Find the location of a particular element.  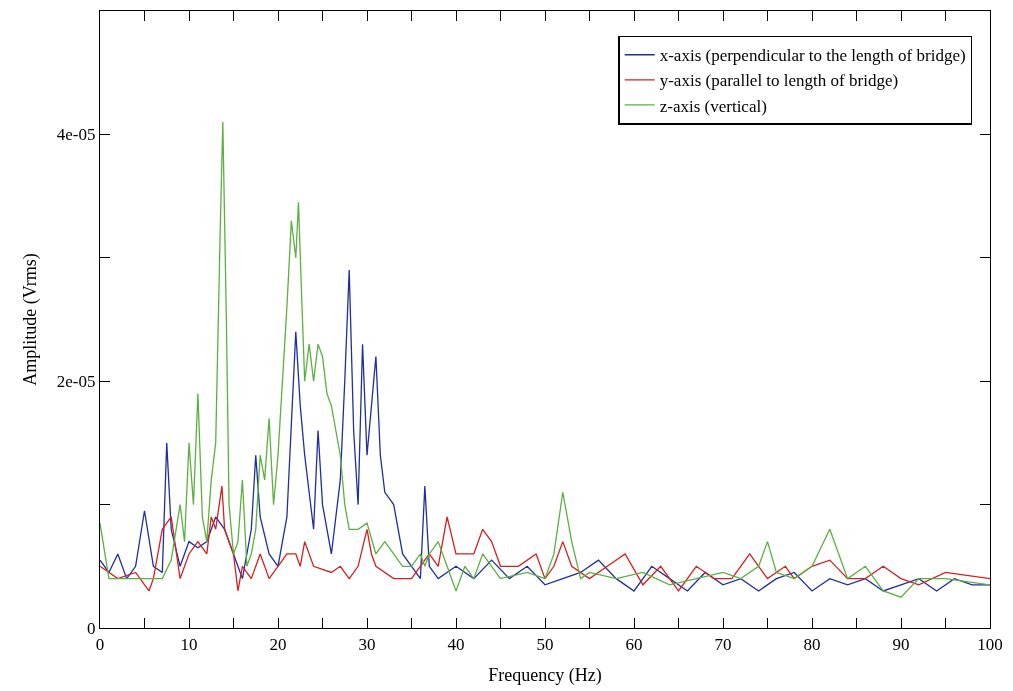

x-axis-title: Frequency (Hz) is located at coordinates (545, 675).